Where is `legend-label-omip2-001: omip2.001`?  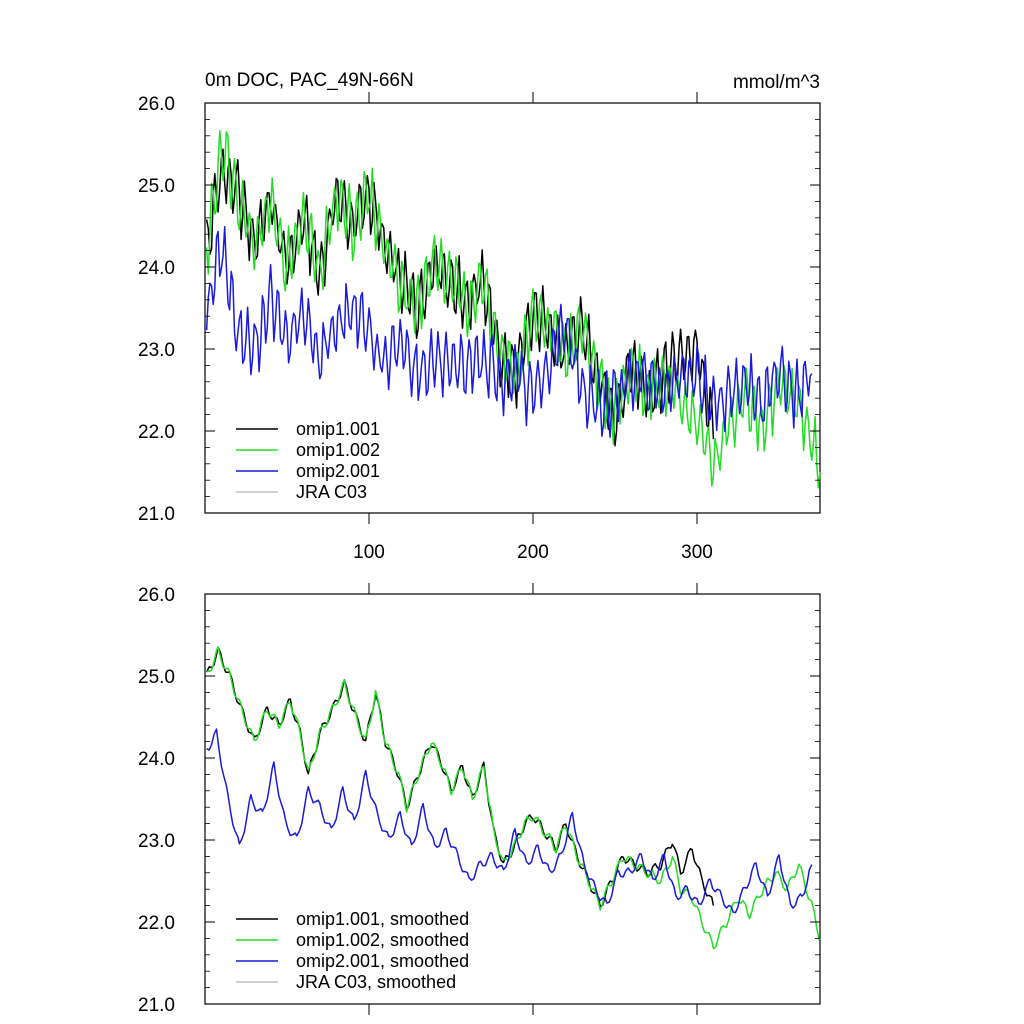 legend-label-omip2-001: omip2.001 is located at coordinates (338, 471).